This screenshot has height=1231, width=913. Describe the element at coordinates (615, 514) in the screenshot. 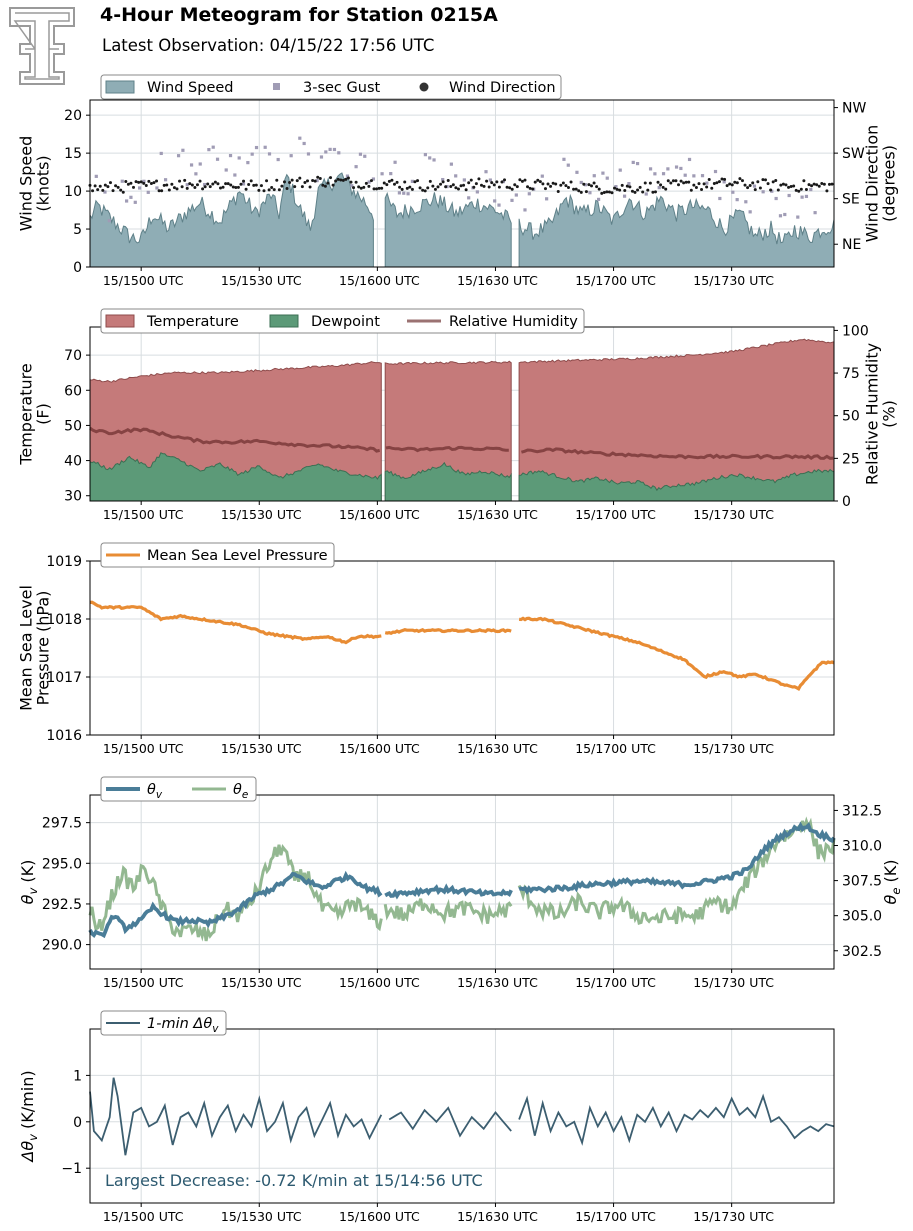

I see `thermo-xtick-label: 15/1700 UTC` at that location.